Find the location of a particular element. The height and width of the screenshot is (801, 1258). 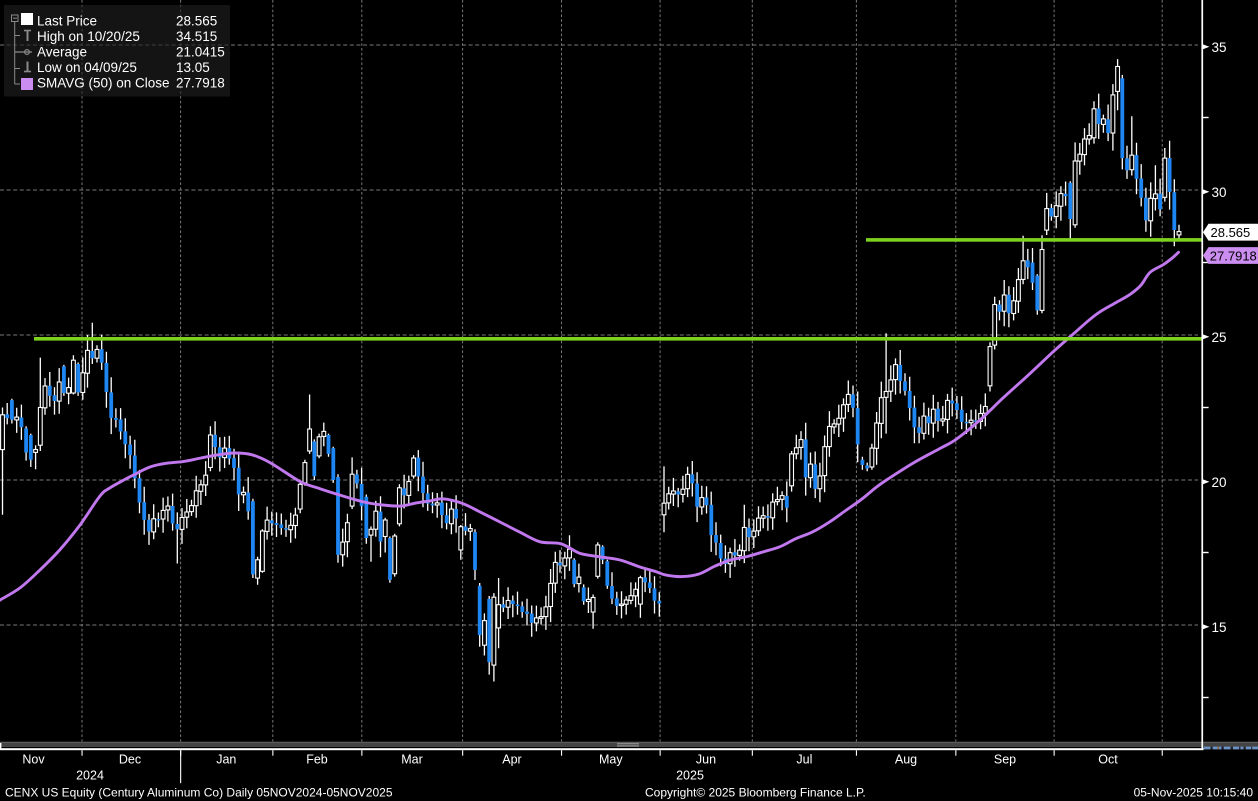

svg-text: 21.0415 is located at coordinates (200, 52).